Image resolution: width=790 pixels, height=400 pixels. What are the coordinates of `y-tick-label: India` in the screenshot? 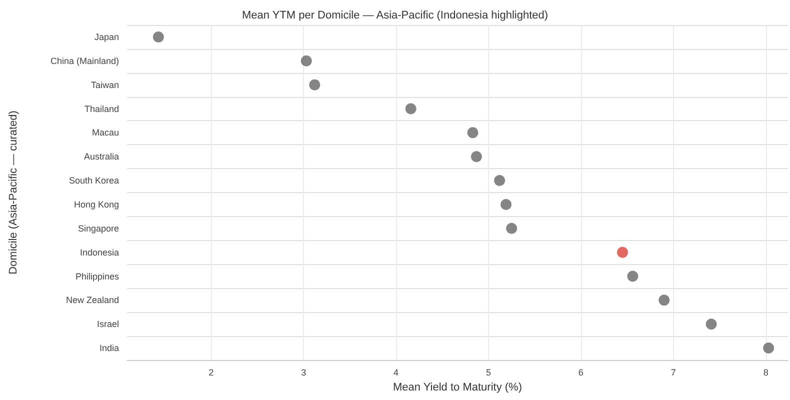 It's located at (109, 348).